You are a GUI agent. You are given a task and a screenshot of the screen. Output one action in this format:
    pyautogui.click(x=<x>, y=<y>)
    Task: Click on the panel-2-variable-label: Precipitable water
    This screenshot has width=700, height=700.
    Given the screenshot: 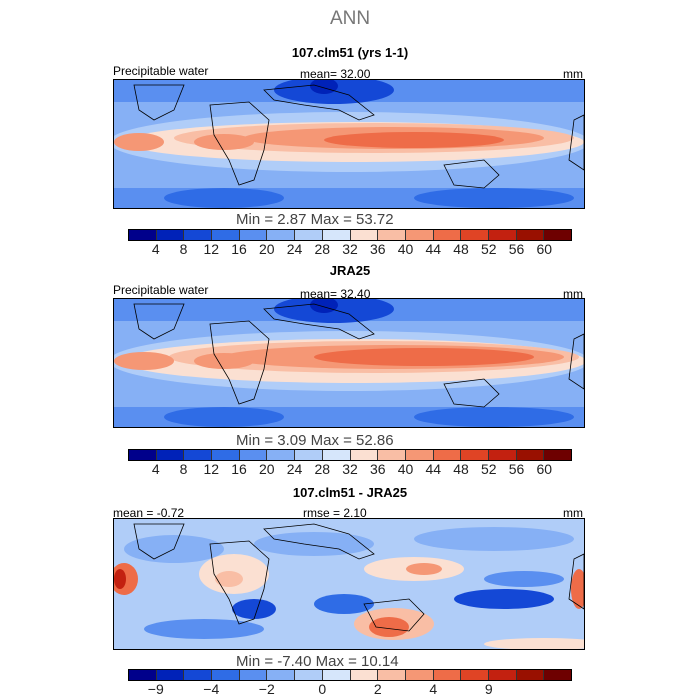 What is the action you would take?
    pyautogui.click(x=161, y=290)
    